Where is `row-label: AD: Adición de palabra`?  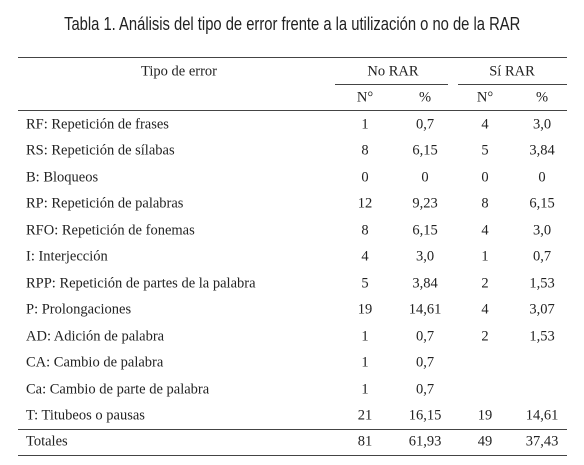 row-label: AD: Adición de palabra is located at coordinates (95, 336).